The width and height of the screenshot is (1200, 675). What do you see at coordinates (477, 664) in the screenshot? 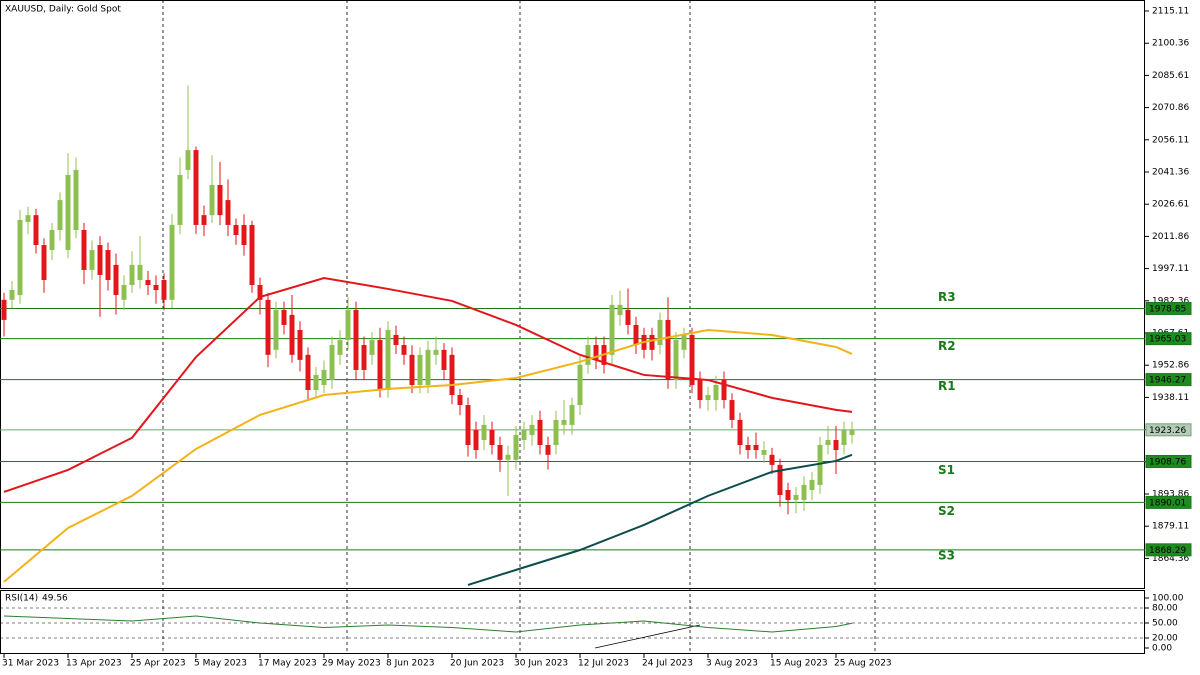
I see `x-tick-label: 20 Jun 2023` at bounding box center [477, 664].